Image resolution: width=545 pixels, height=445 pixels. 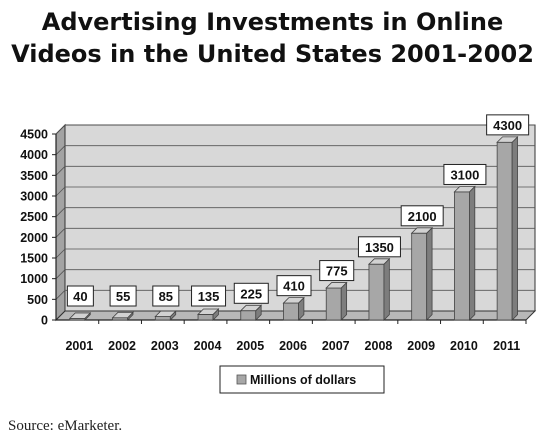 I want to click on legend-box, so click(x=302, y=379).